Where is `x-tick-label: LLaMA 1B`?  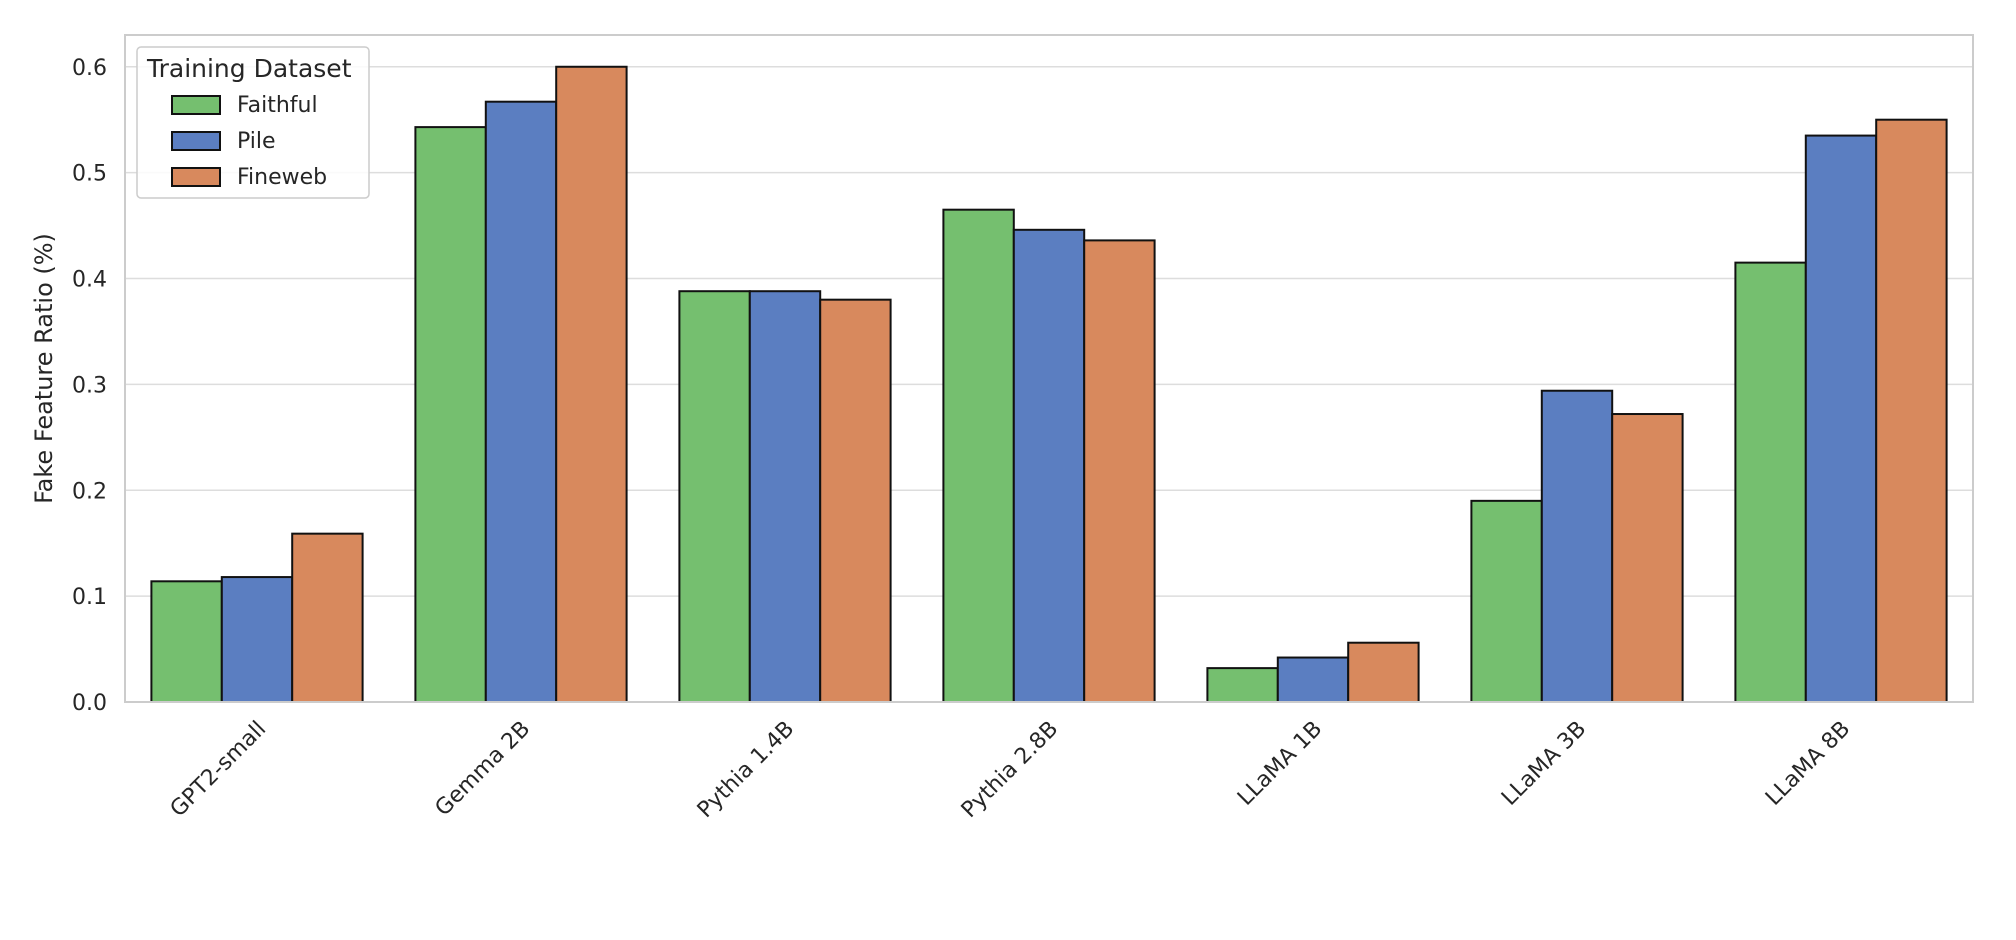
x-tick-label: LLaMA 1B is located at coordinates (1280, 764).